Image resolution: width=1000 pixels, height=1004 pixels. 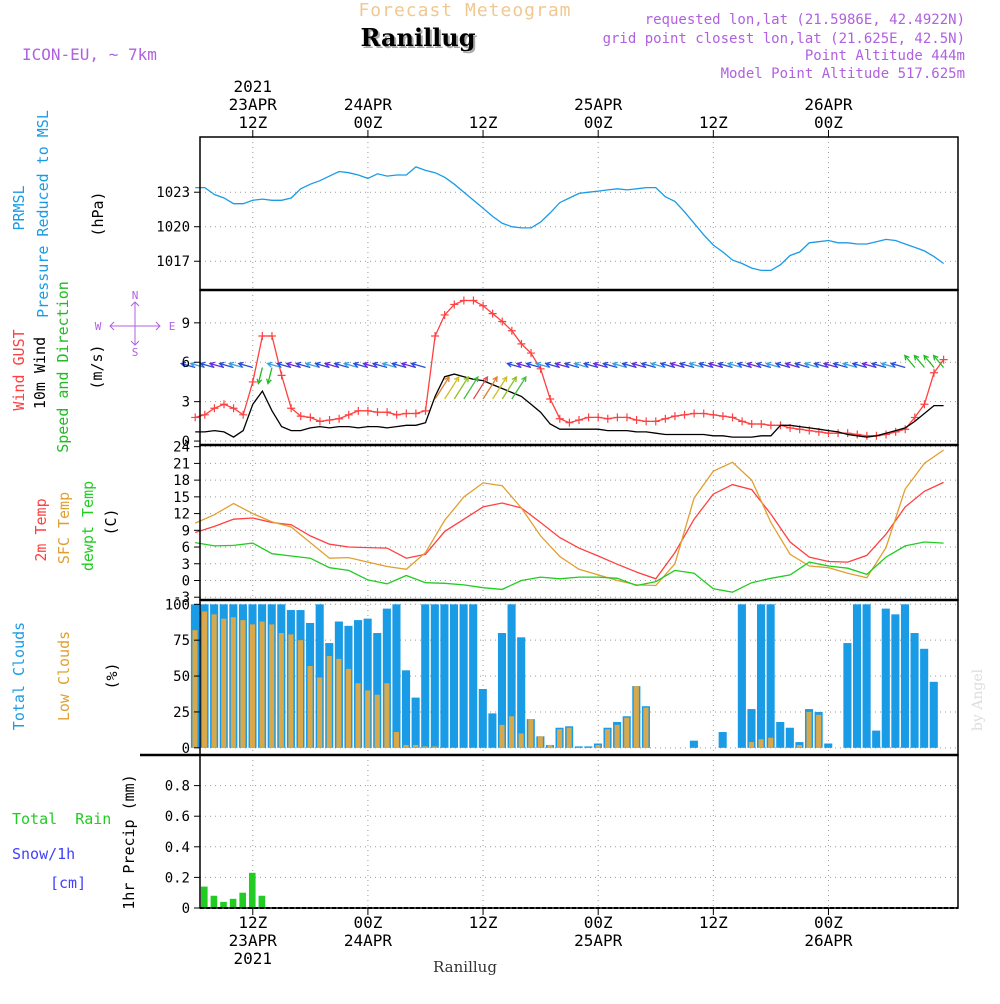 I want to click on requested-coords: requested lon,lat (21.5986E, 42.4922N), so click(x=805, y=20).